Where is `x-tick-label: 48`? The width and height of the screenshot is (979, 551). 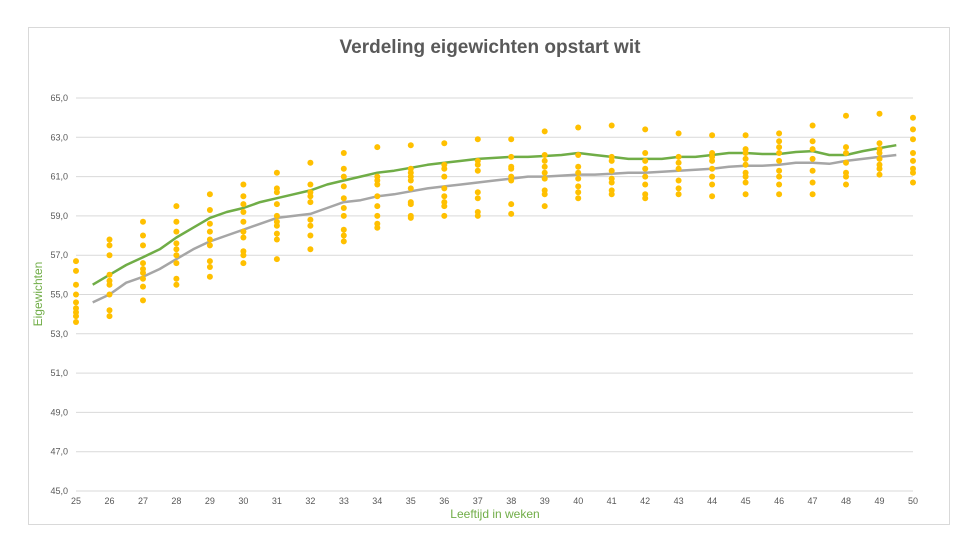
x-tick-label: 48 is located at coordinates (846, 501).